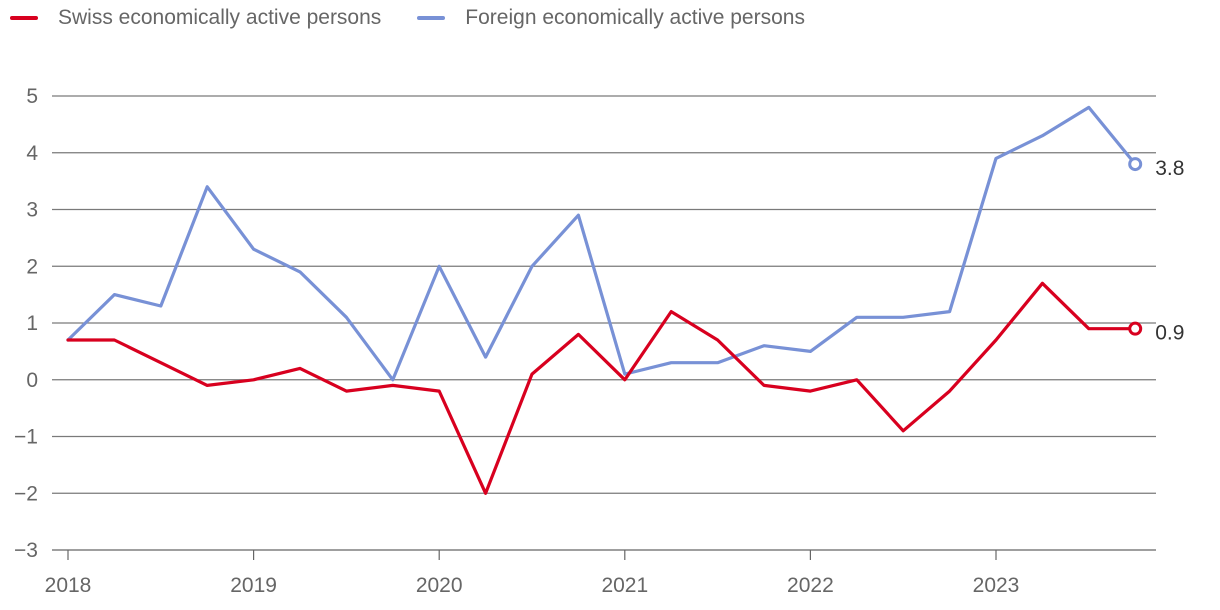 The width and height of the screenshot is (1220, 610). What do you see at coordinates (24, 18) in the screenshot?
I see `legend-swatch-swiss` at bounding box center [24, 18].